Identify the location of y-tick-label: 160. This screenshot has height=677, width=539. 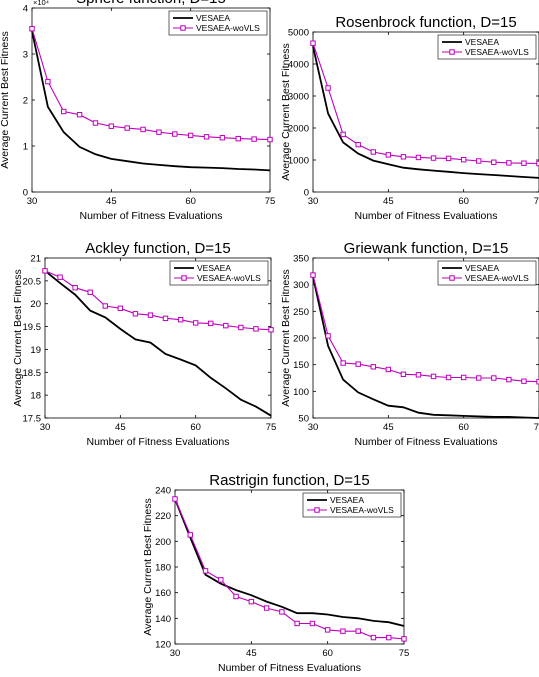
(163, 593).